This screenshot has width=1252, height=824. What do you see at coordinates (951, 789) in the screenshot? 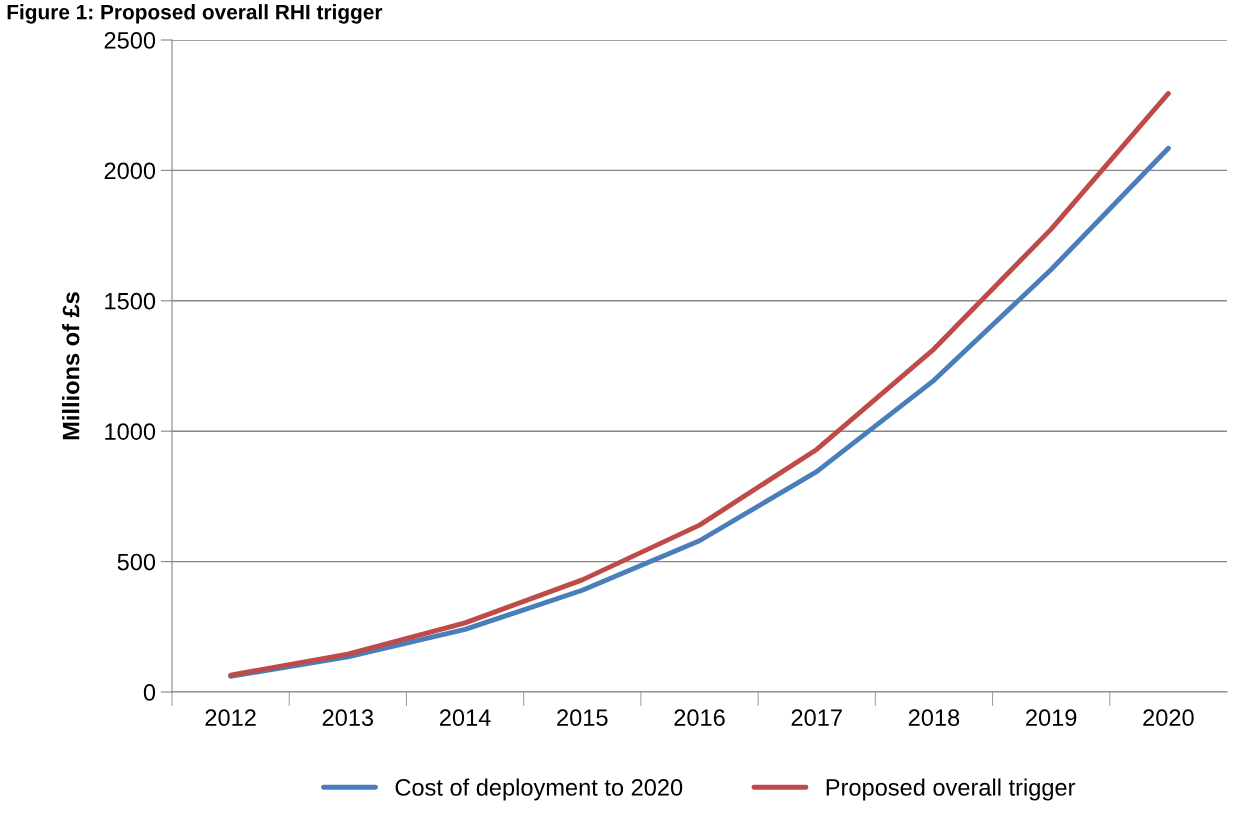
I see `legend-label: Proposed overall trigger` at bounding box center [951, 789].